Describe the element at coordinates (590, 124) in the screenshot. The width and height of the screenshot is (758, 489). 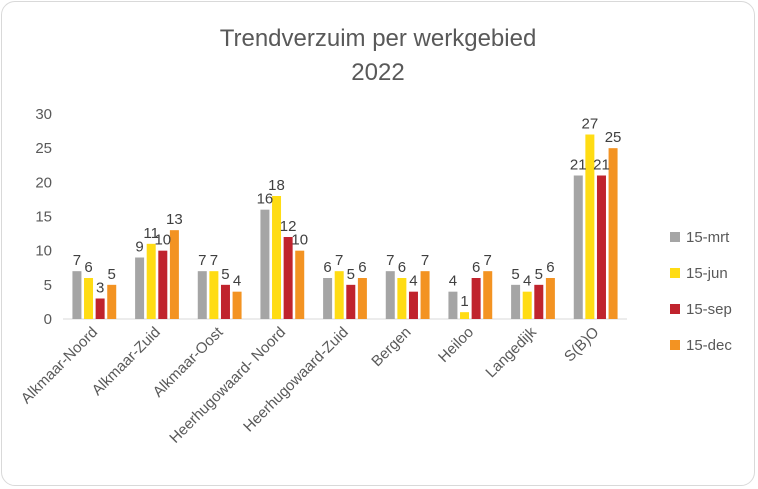
I see `data-label: 27` at that location.